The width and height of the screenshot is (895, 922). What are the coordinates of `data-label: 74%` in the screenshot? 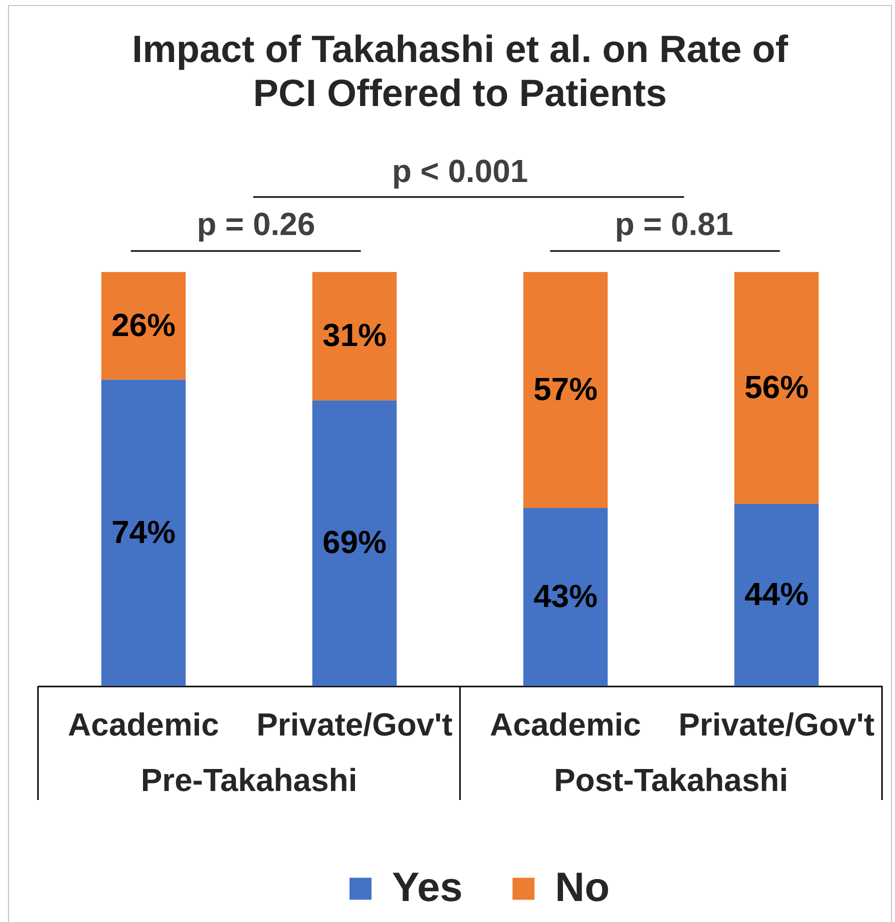 It's located at (143, 532).